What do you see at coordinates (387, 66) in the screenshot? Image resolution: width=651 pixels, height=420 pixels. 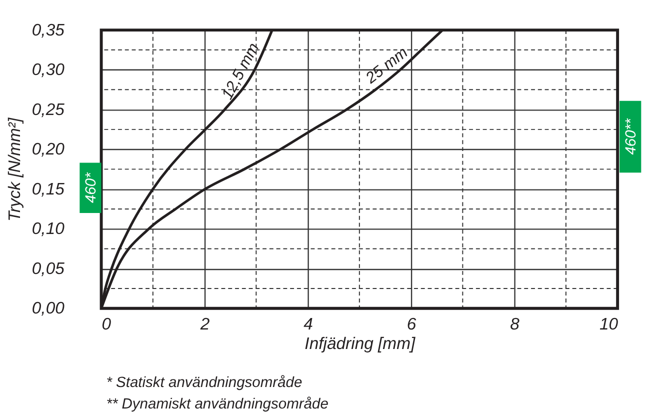 I see `text: 25 mm` at bounding box center [387, 66].